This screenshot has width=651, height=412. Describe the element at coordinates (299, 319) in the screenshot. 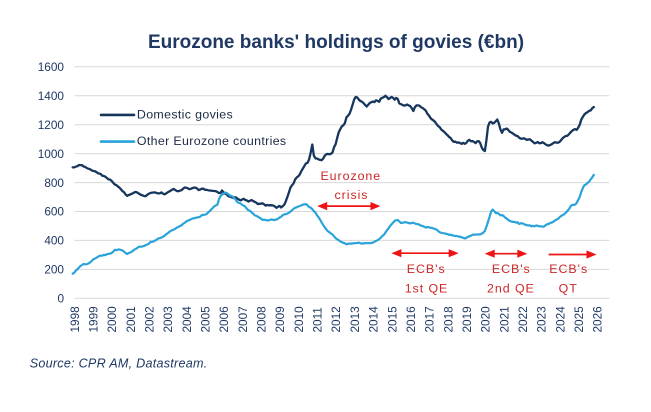

I see `svg-text: 2010` at that location.